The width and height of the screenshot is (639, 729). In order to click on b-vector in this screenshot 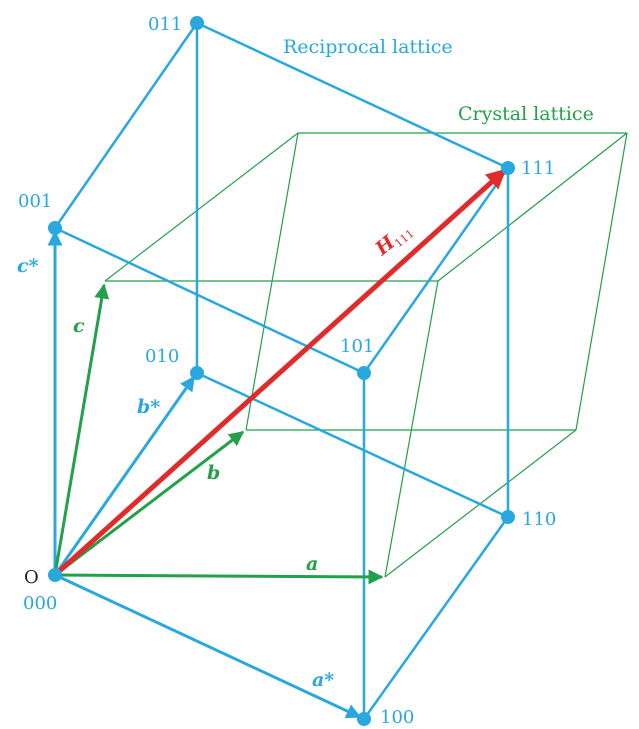, I will do `click(149, 503)`.